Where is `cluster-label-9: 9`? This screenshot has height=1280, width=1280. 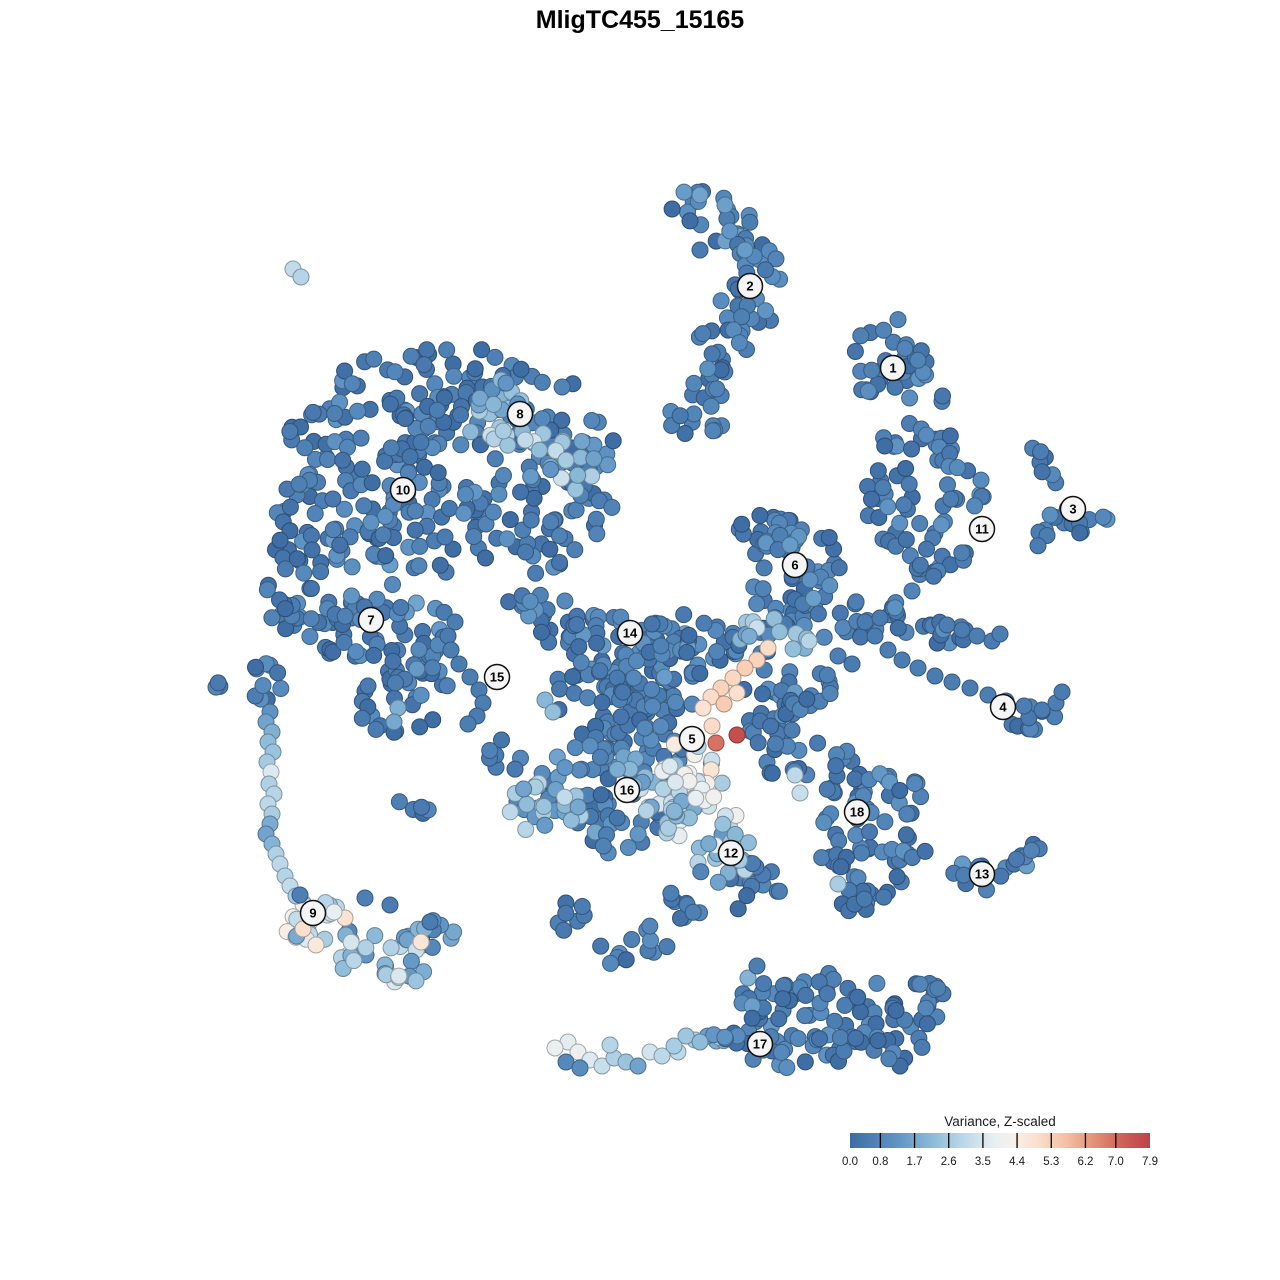
cluster-label-9: 9 is located at coordinates (313, 913).